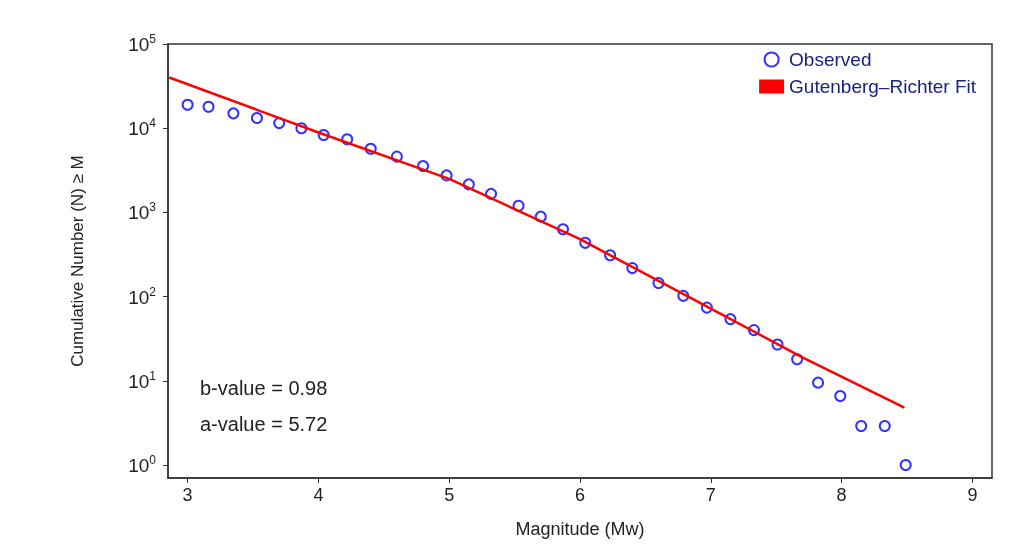 The width and height of the screenshot is (1011, 547). What do you see at coordinates (972, 495) in the screenshot?
I see `x-tick-label: 9` at bounding box center [972, 495].